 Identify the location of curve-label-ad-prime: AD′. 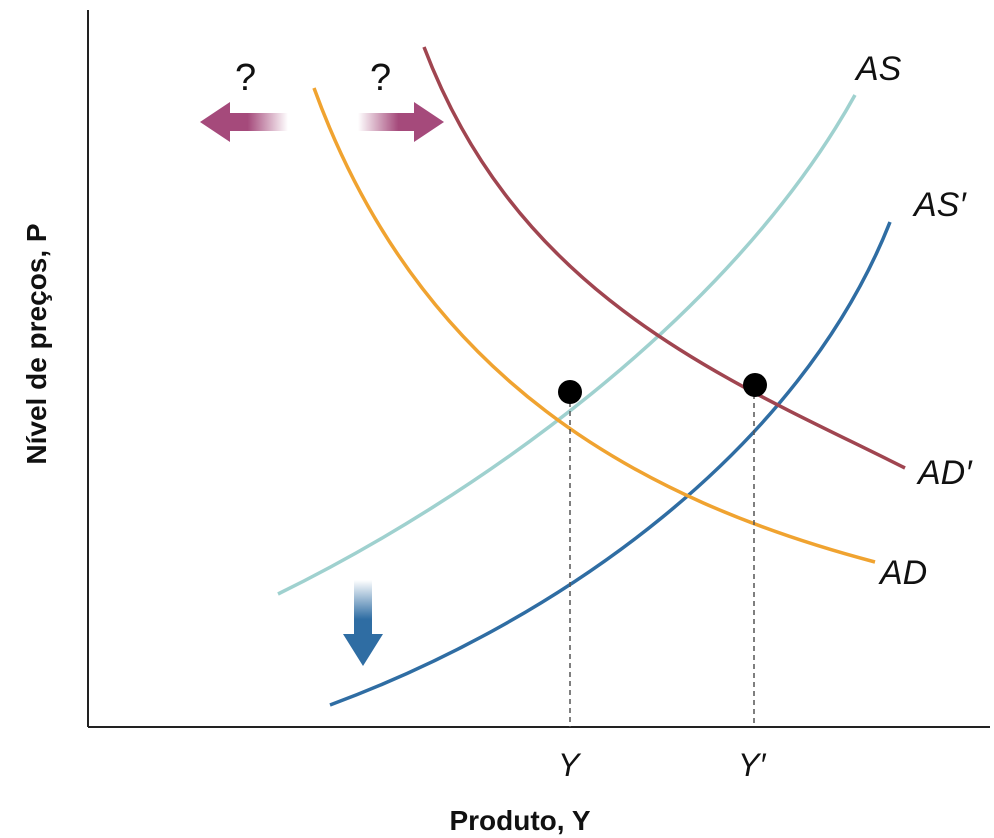
(944, 473).